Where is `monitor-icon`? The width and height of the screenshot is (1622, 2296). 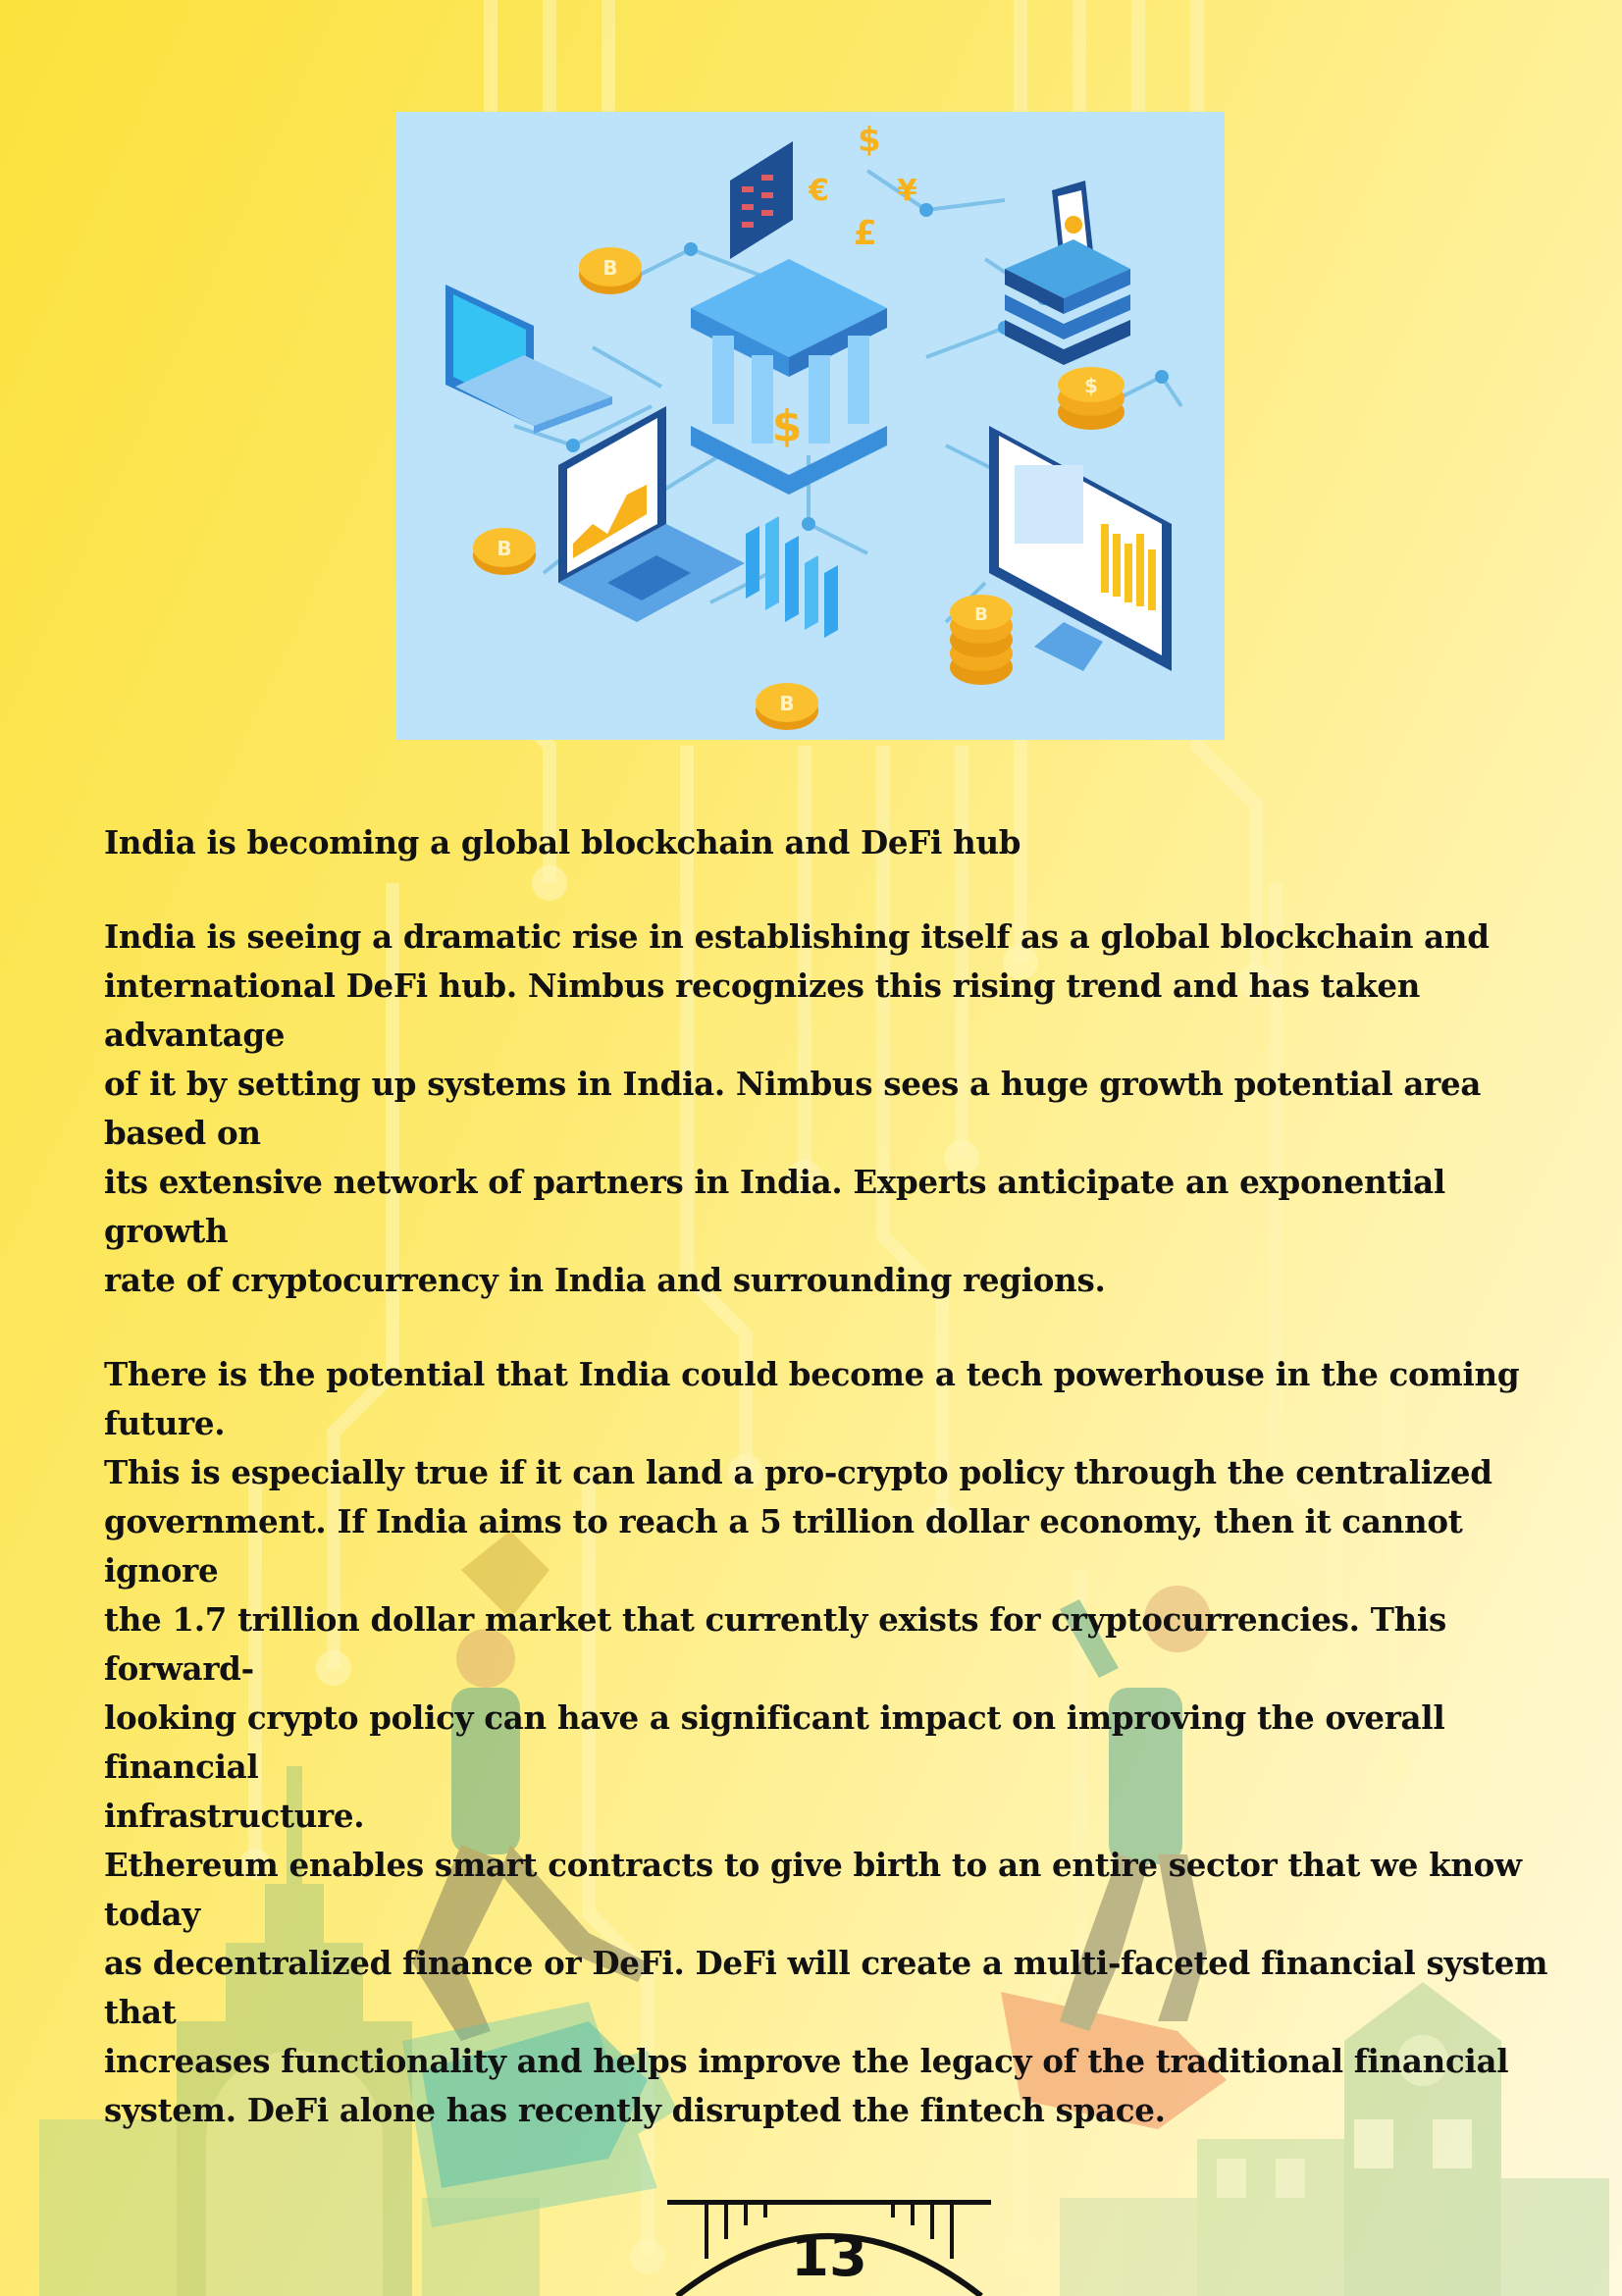 monitor-icon is located at coordinates (1080, 548).